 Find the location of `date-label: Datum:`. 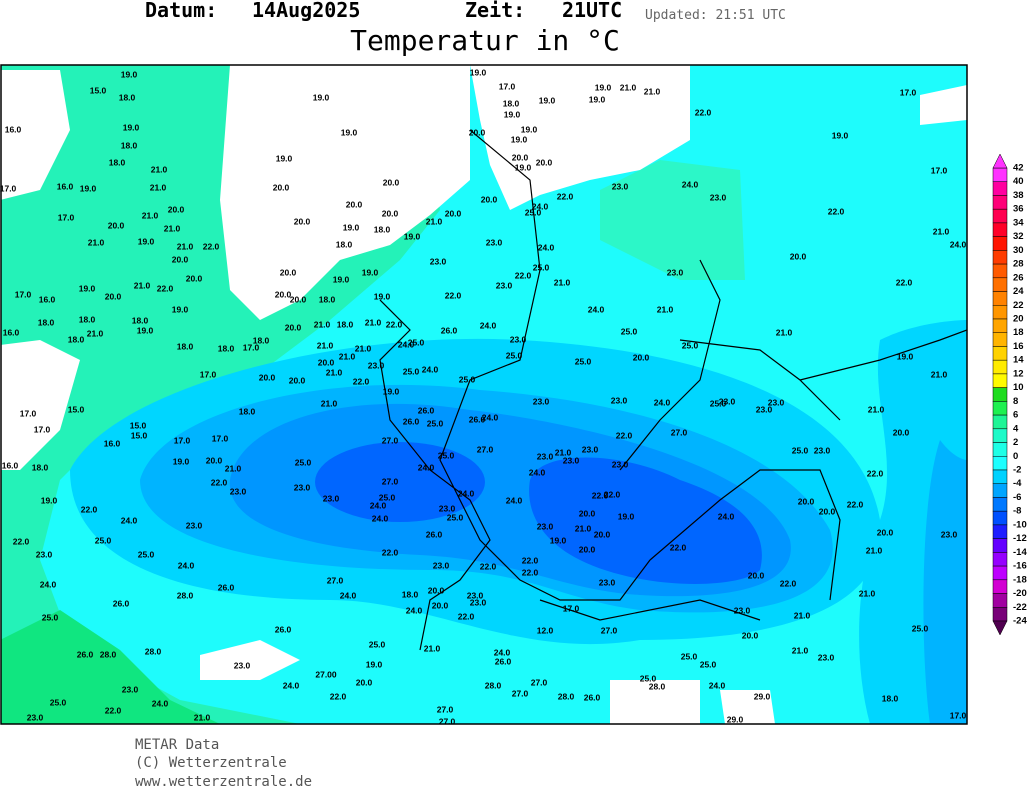

date-label: Datum: is located at coordinates (181, 11).